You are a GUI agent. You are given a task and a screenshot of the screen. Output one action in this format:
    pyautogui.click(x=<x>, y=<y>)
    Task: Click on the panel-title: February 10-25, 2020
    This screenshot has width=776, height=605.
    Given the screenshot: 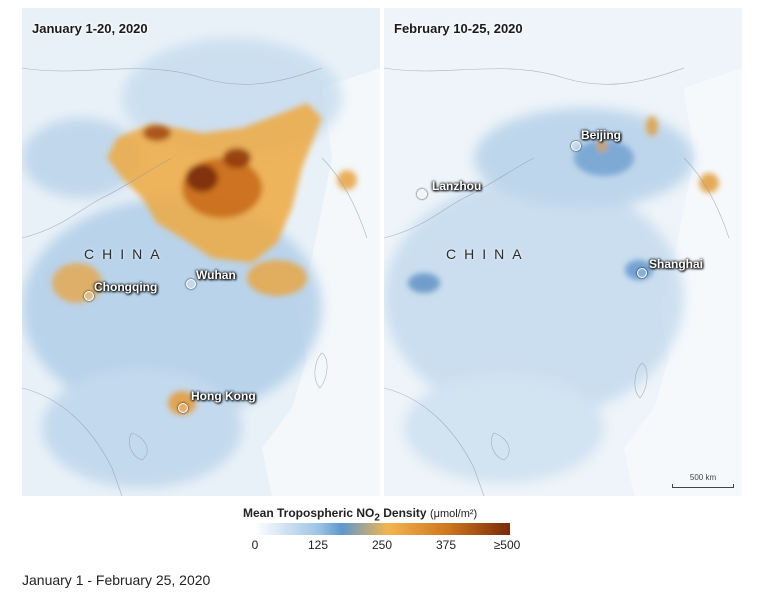 What is the action you would take?
    pyautogui.click(x=458, y=28)
    